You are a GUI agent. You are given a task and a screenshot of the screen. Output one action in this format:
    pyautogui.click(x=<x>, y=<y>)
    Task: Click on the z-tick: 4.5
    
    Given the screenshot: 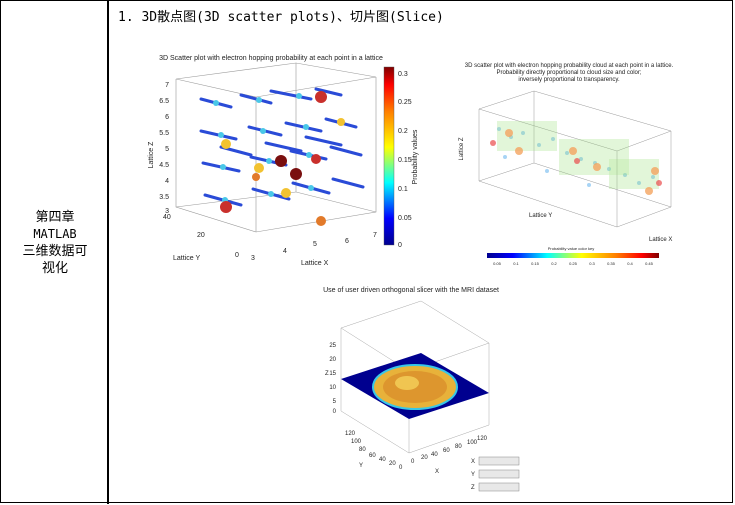 What is the action you would take?
    pyautogui.click(x=164, y=165)
    